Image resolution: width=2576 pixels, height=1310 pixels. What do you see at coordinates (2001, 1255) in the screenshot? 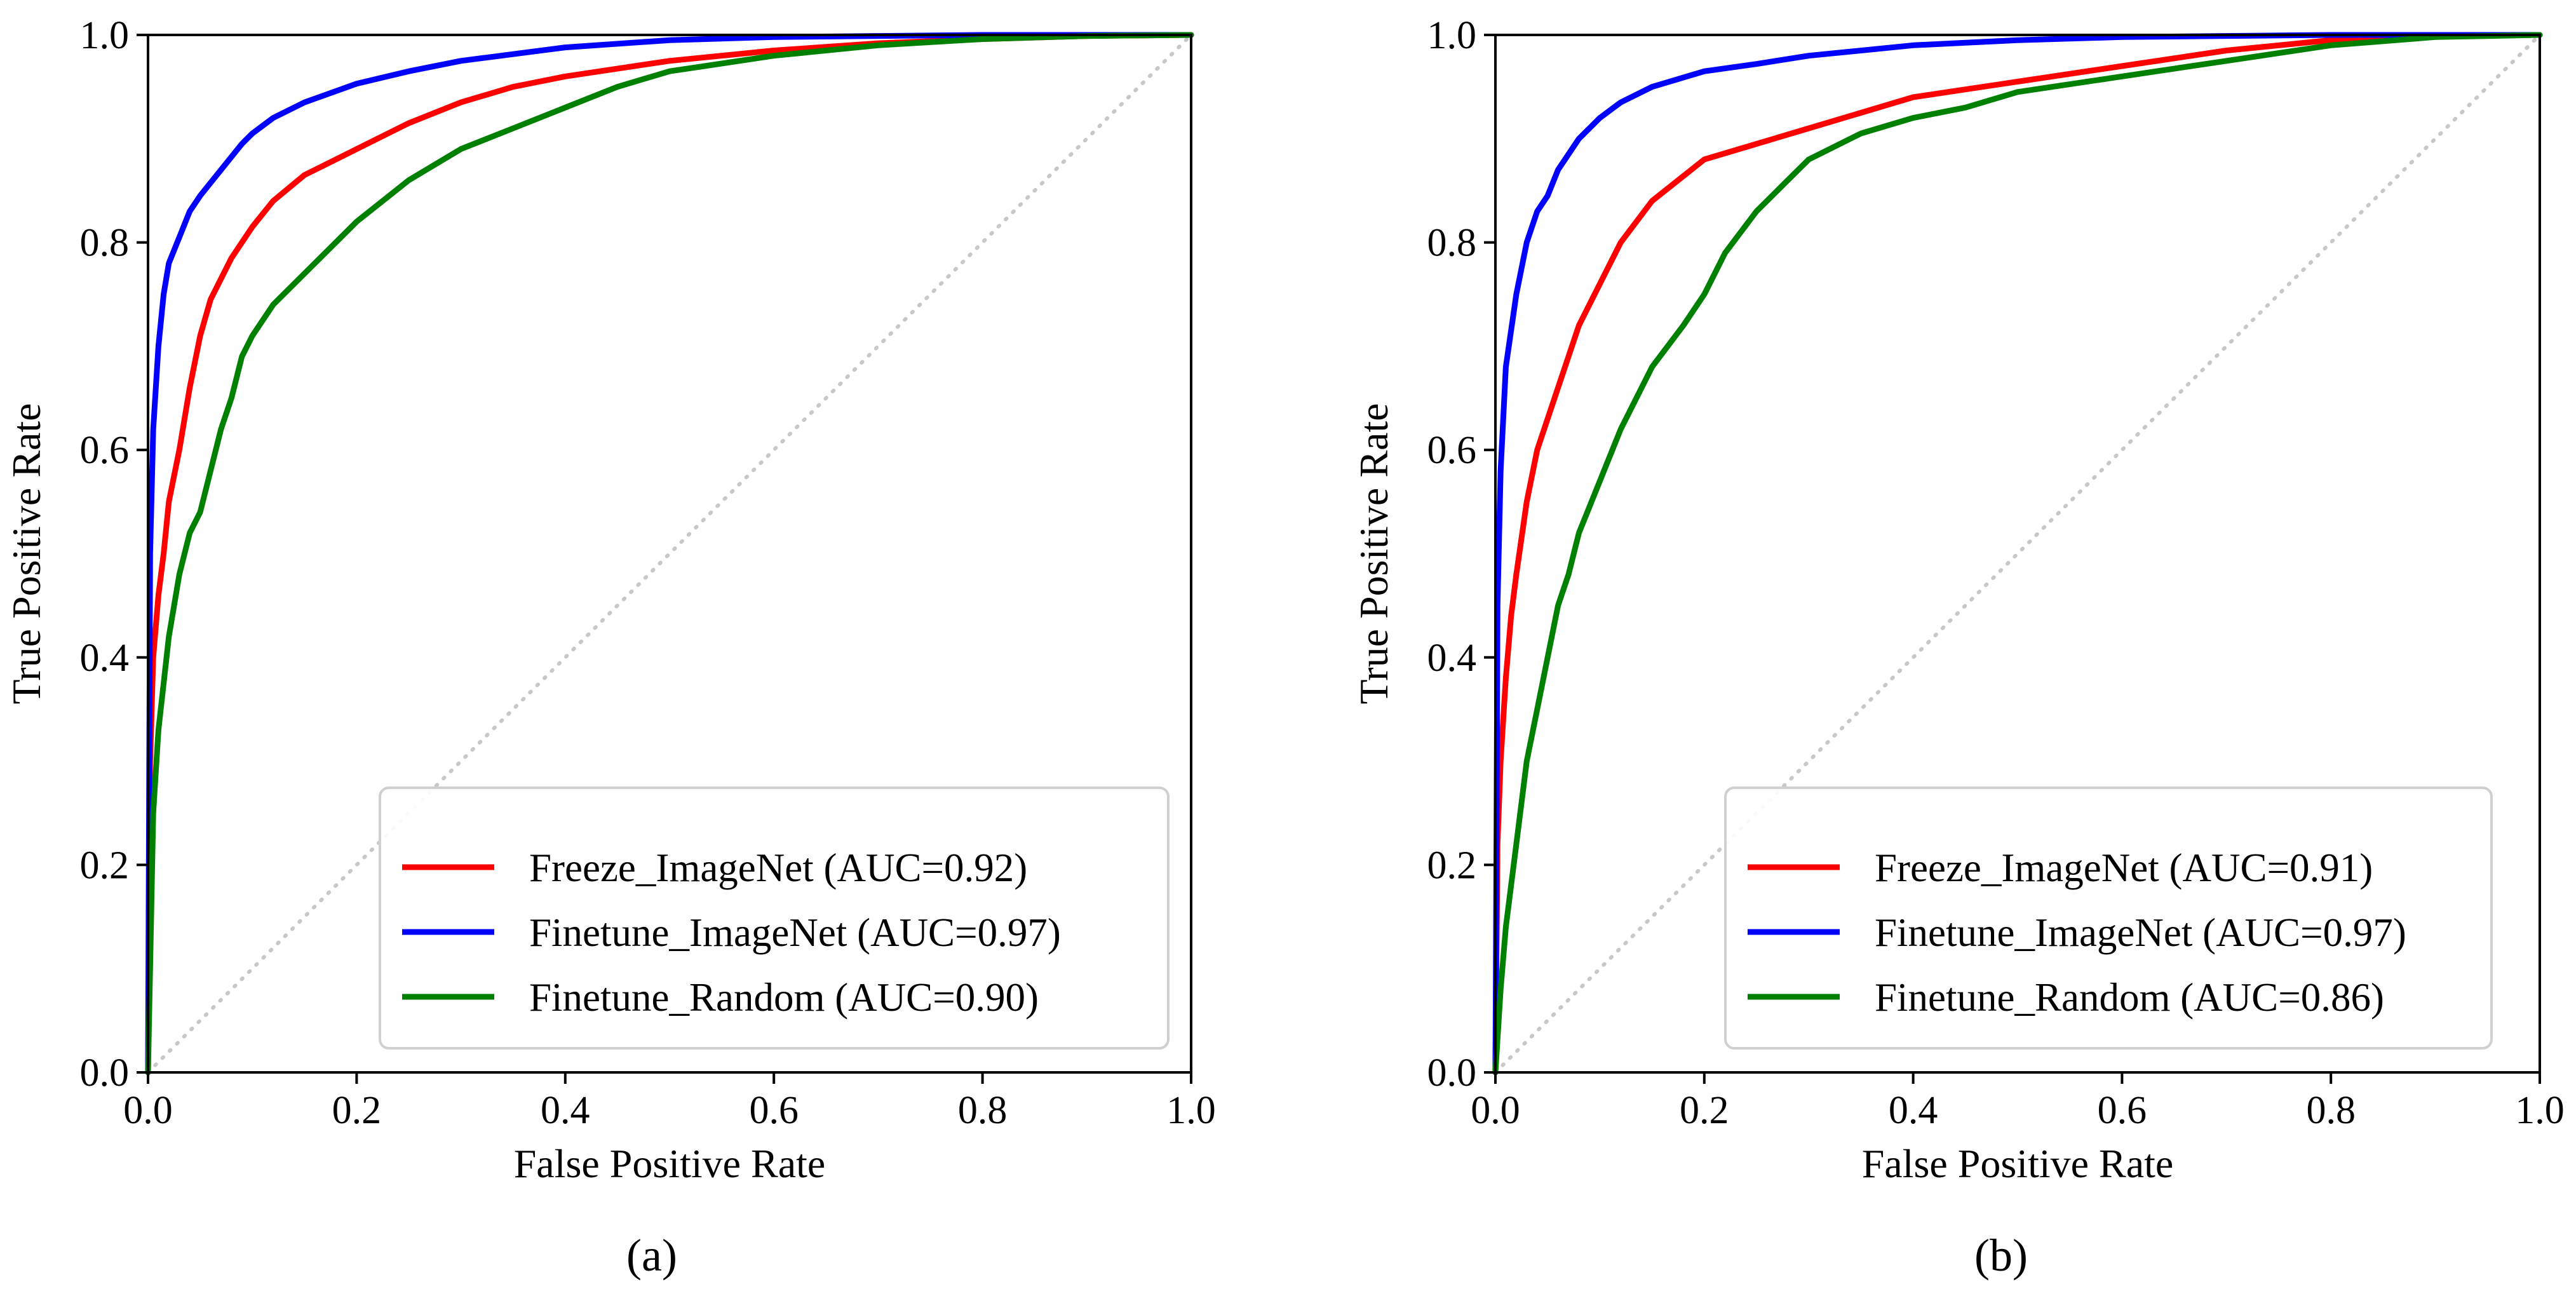
I see `panel-caption: (b)` at bounding box center [2001, 1255].